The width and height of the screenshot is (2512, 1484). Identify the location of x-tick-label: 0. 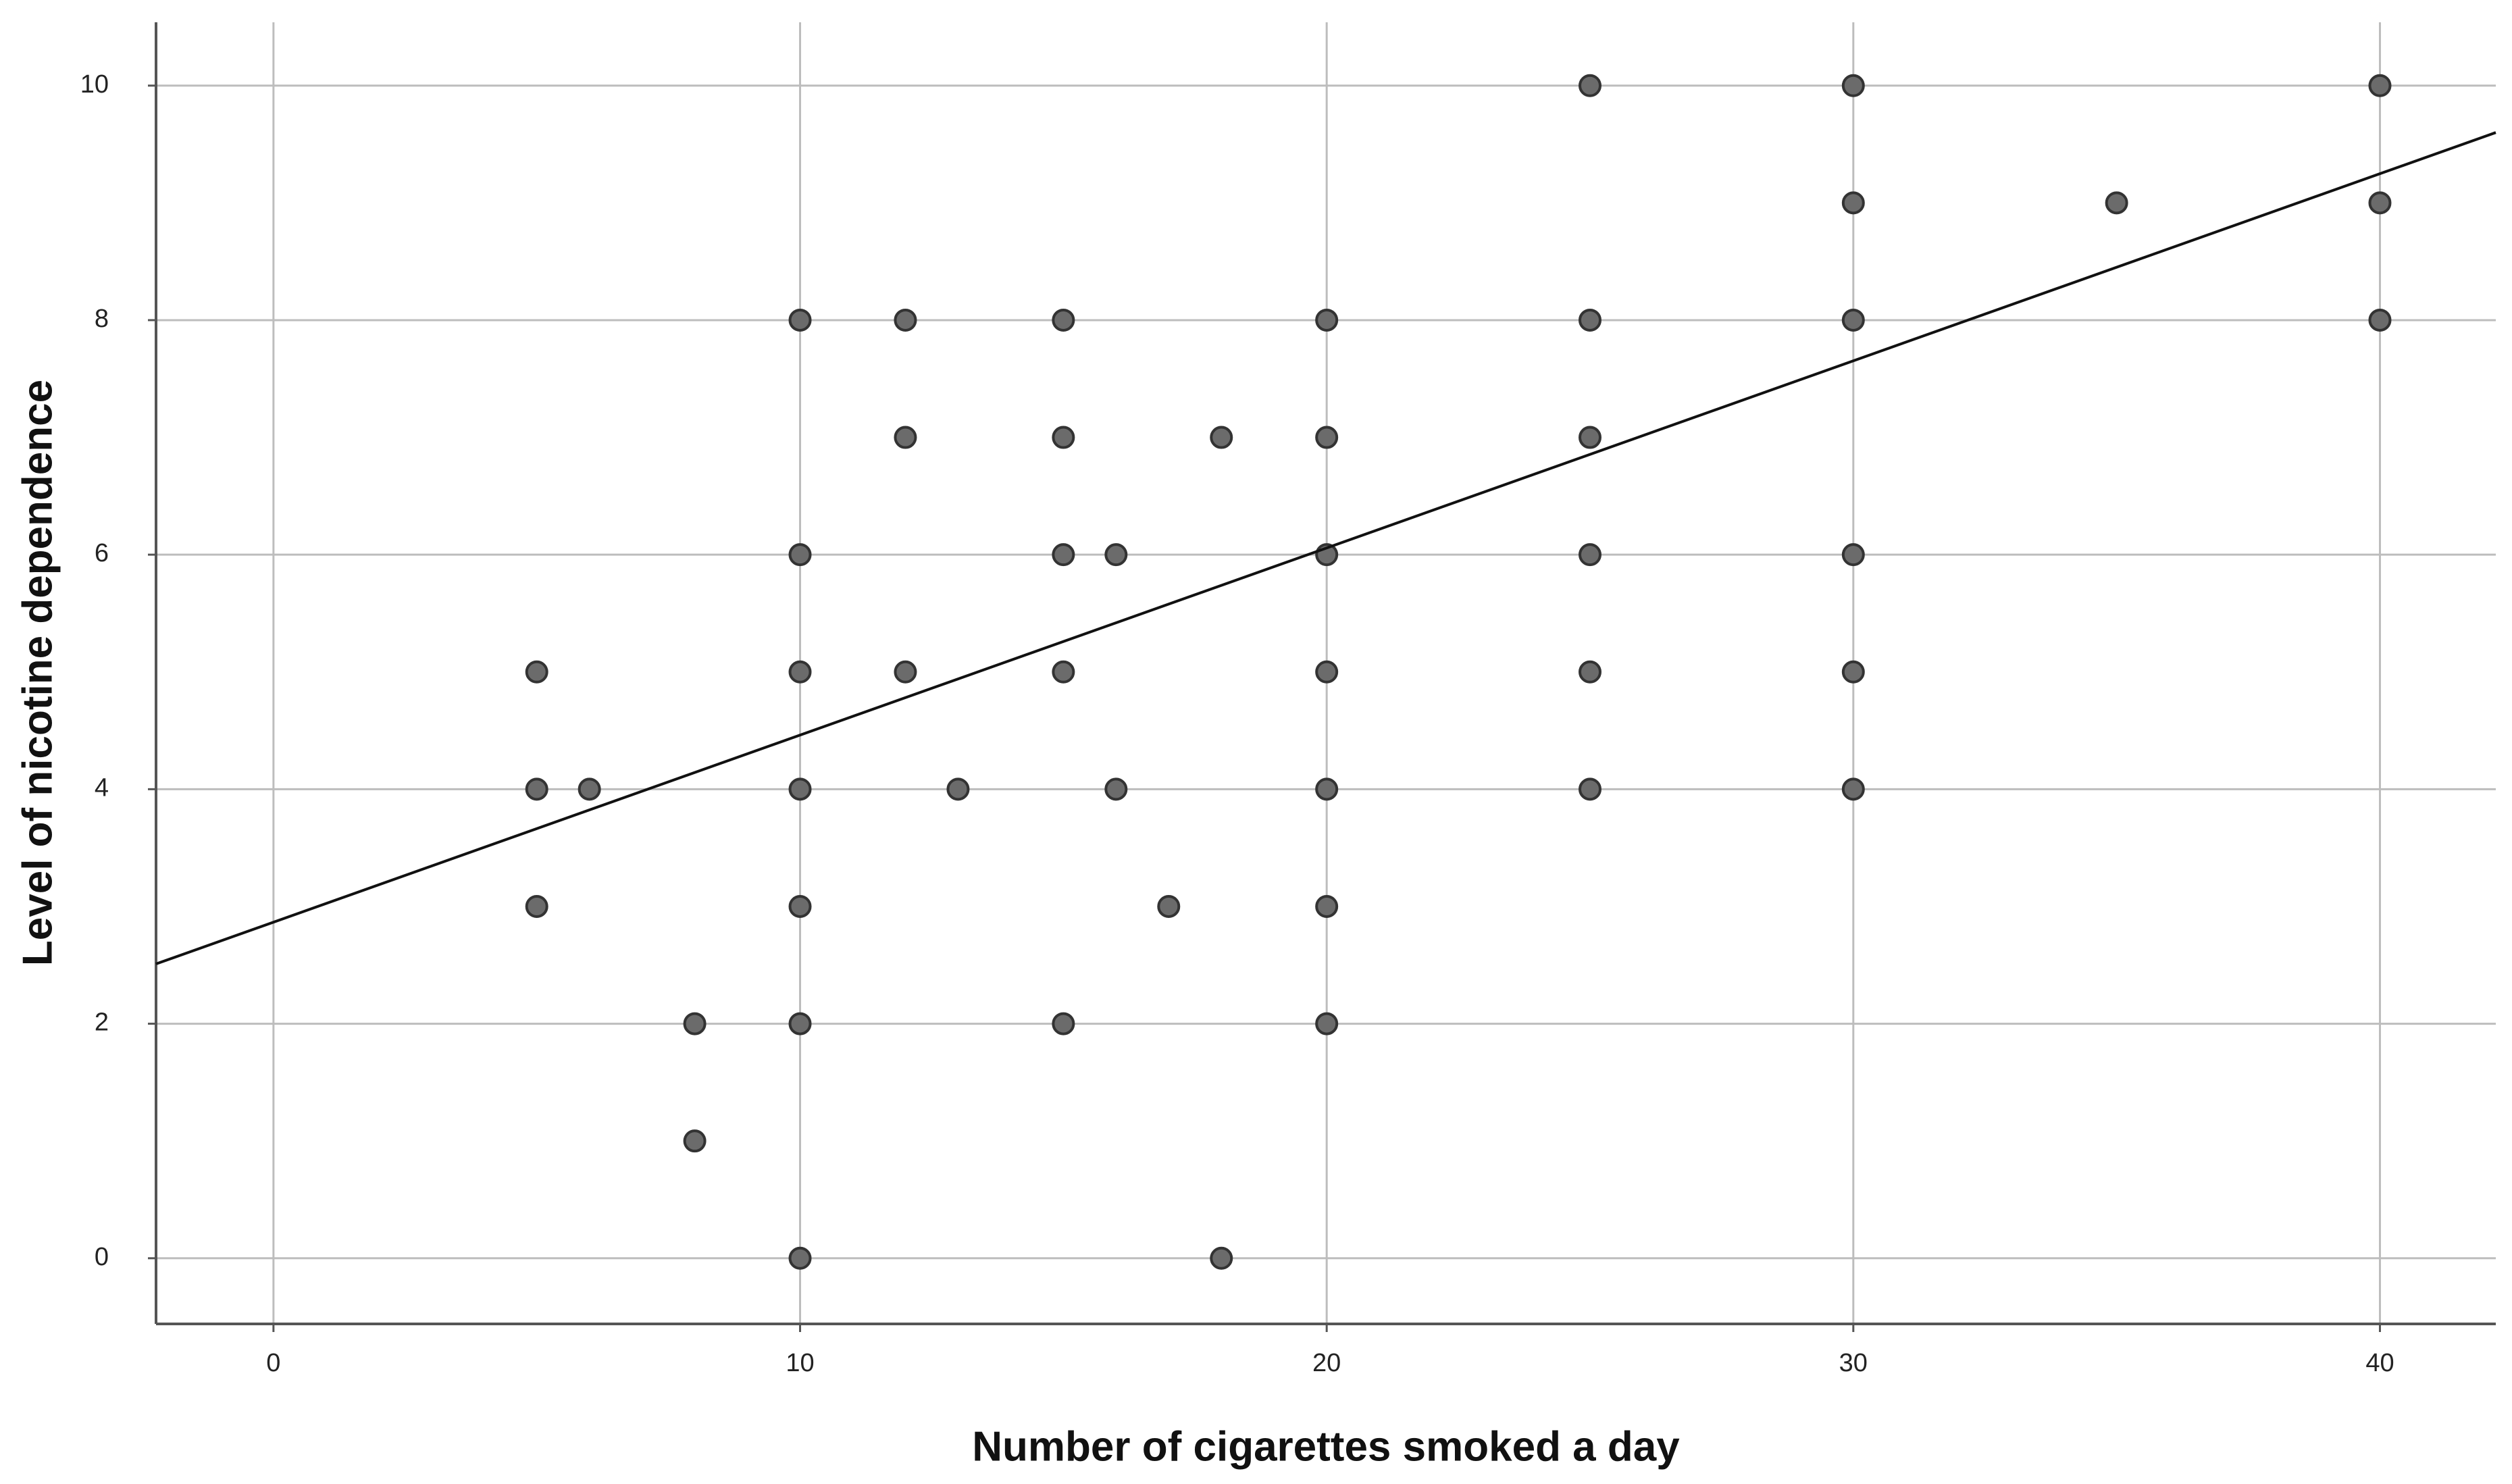
(273, 1363).